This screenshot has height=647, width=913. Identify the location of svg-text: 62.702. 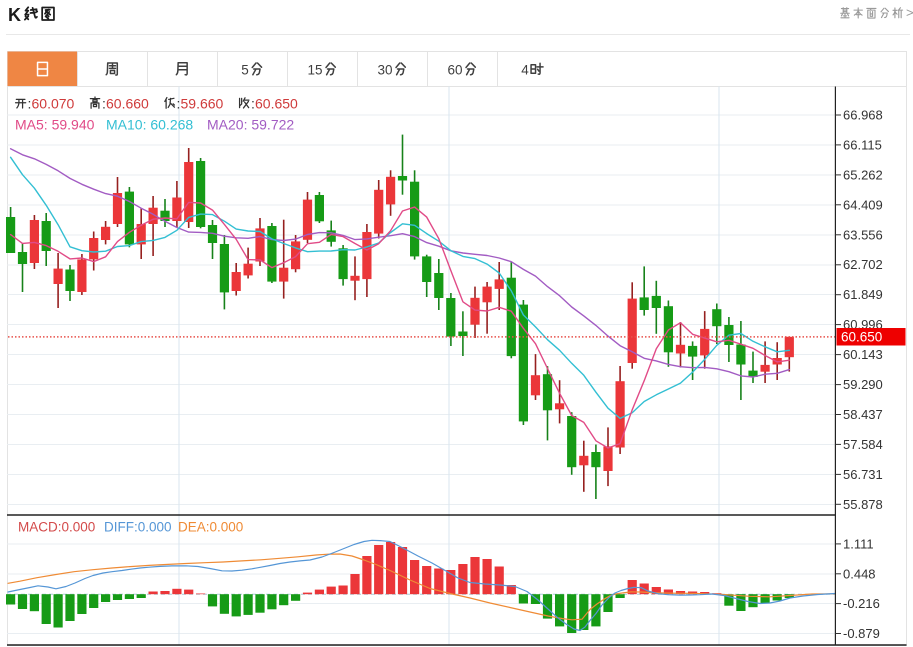
(863, 264).